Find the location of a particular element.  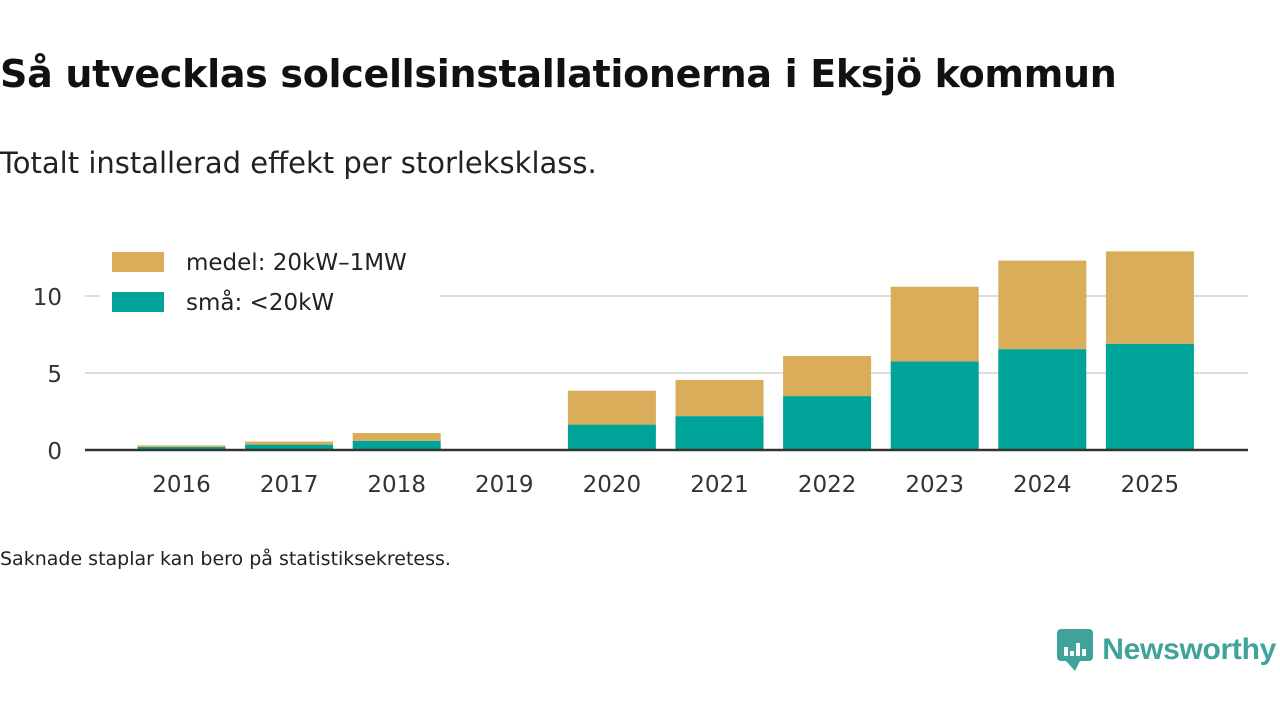

bar-sm-20kw-2020 is located at coordinates (611, 437).